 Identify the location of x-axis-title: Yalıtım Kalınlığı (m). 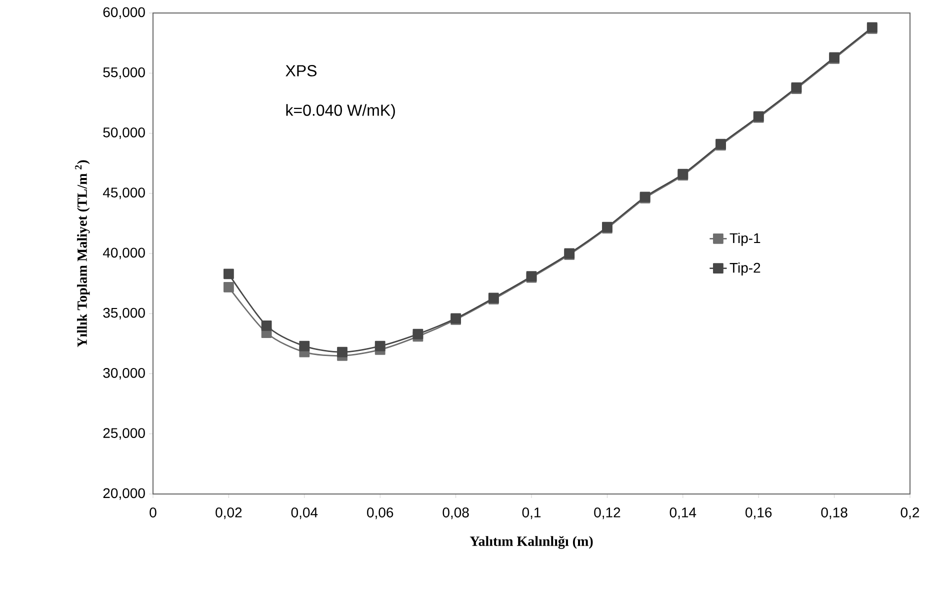
(531, 542).